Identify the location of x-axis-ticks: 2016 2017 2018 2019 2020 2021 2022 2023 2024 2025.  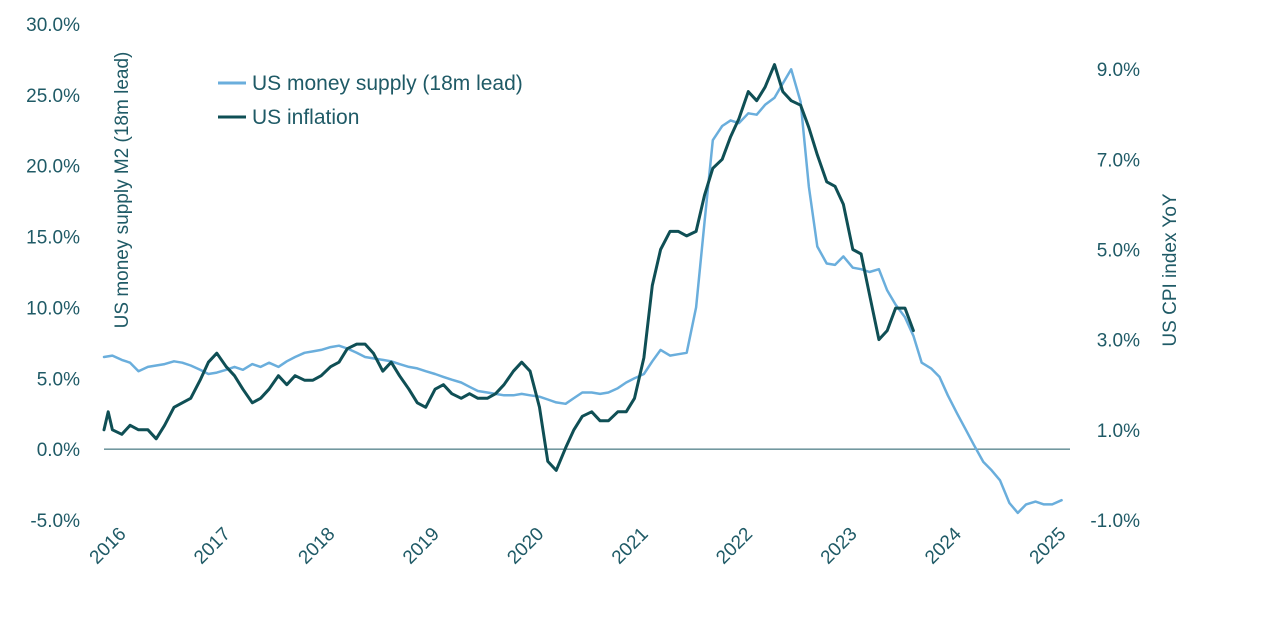
(578, 545).